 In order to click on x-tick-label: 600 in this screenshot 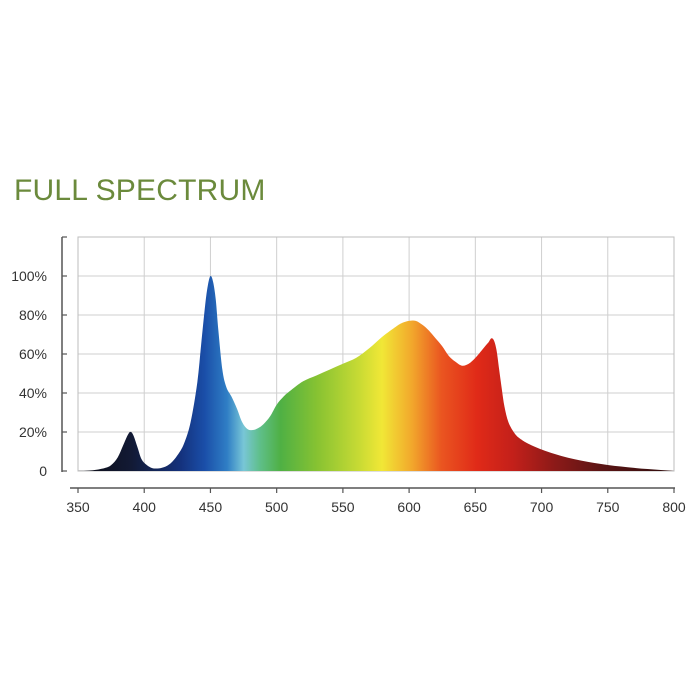, I will do `click(409, 507)`.